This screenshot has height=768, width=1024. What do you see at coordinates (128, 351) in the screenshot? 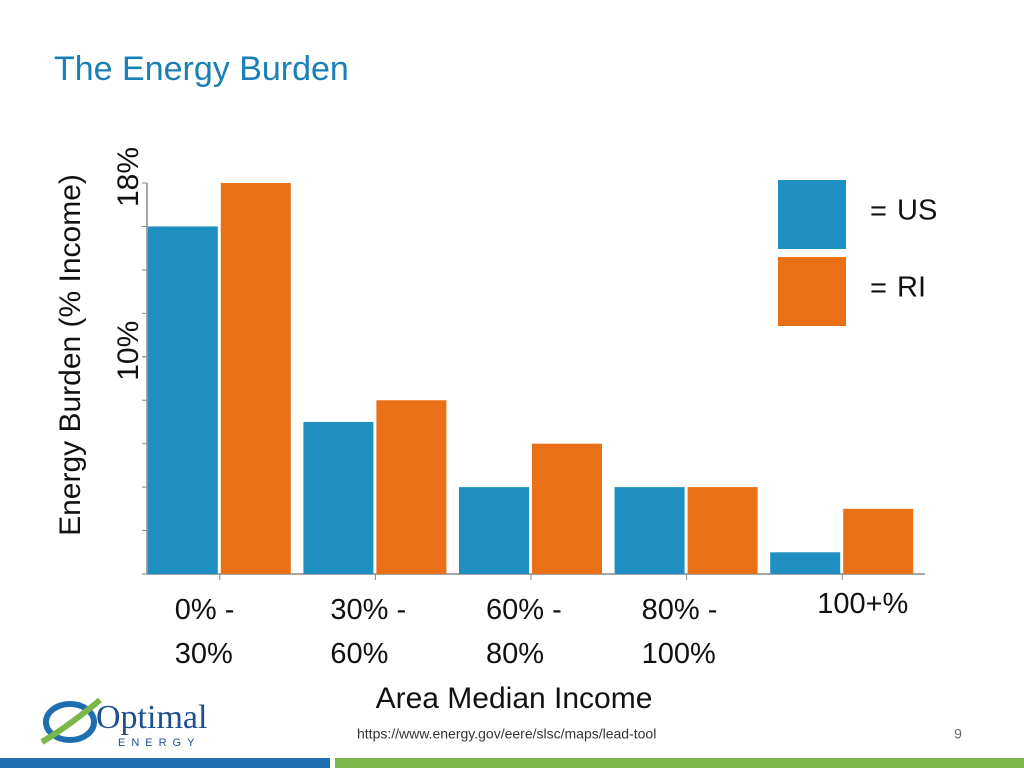
I see `y-tick-label: 10%` at bounding box center [128, 351].